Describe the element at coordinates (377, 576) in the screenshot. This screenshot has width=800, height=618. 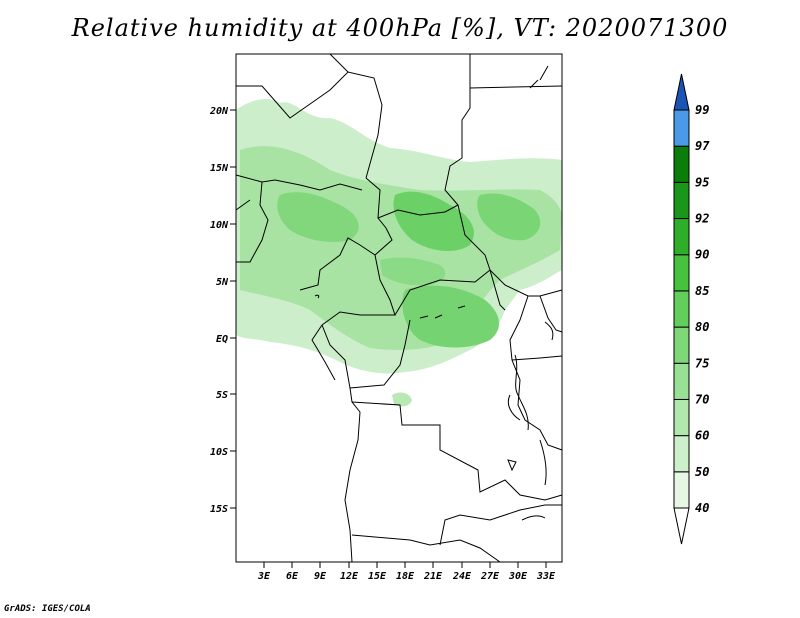
I see `lon-tick-label: 15E` at that location.